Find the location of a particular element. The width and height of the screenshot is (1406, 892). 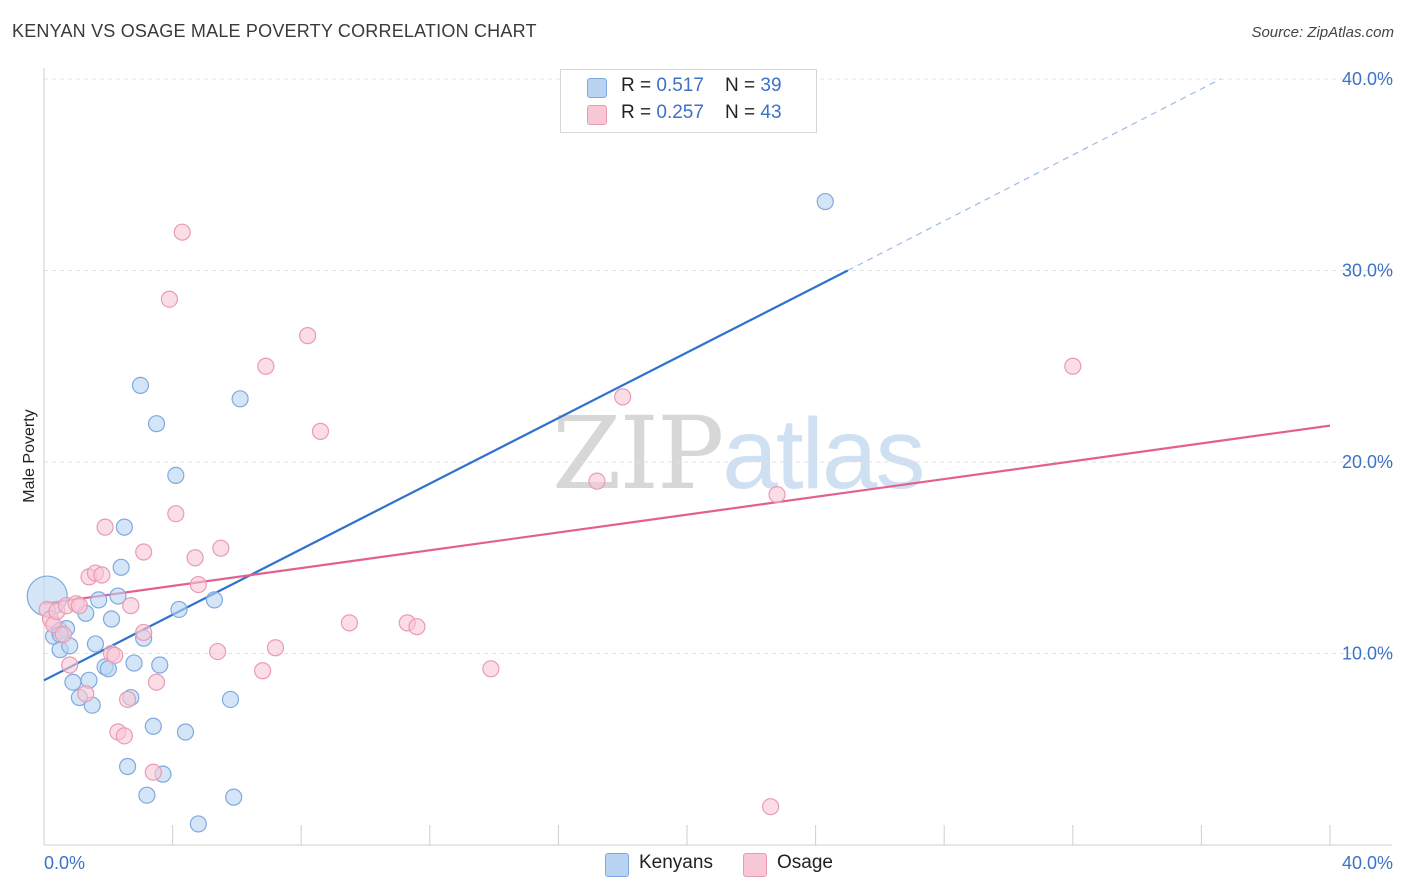

watermark-atlas: atlas is located at coordinates (823, 454).